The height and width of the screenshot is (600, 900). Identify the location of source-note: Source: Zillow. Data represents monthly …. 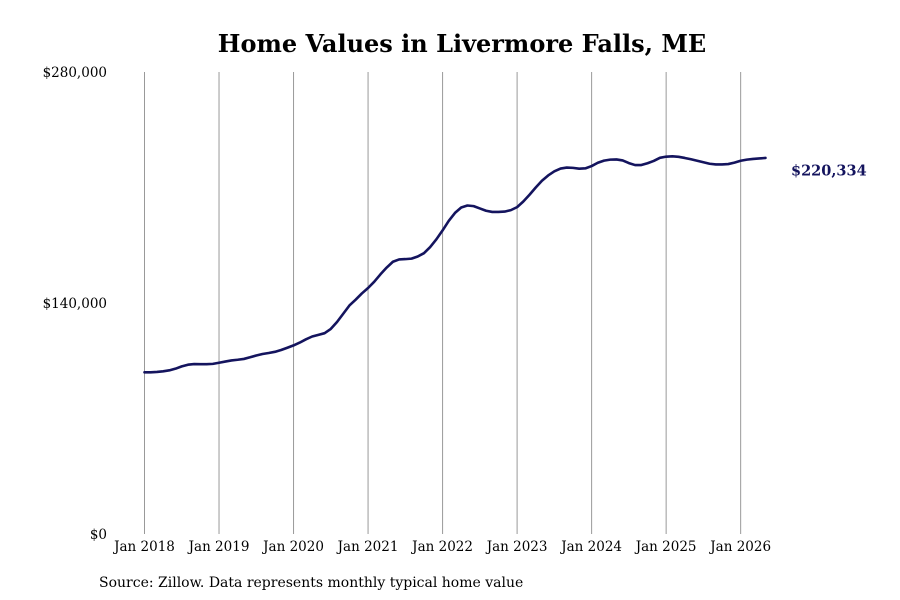
(311, 583).